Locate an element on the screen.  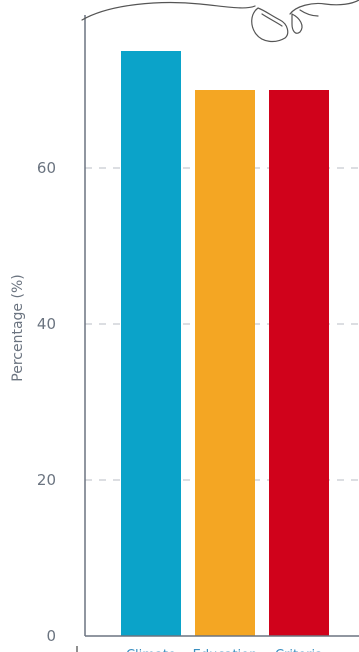
y-tick-labels: 0 20 40 60 is located at coordinates (46, 402).